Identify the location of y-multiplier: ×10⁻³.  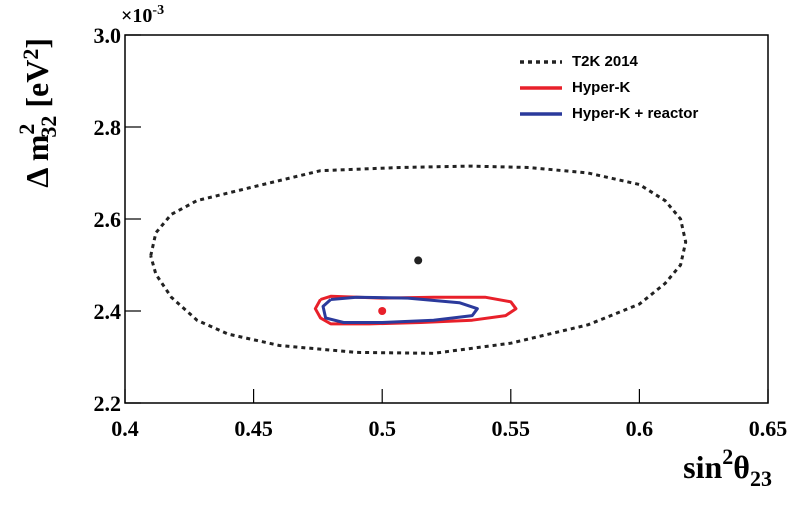
(142, 15).